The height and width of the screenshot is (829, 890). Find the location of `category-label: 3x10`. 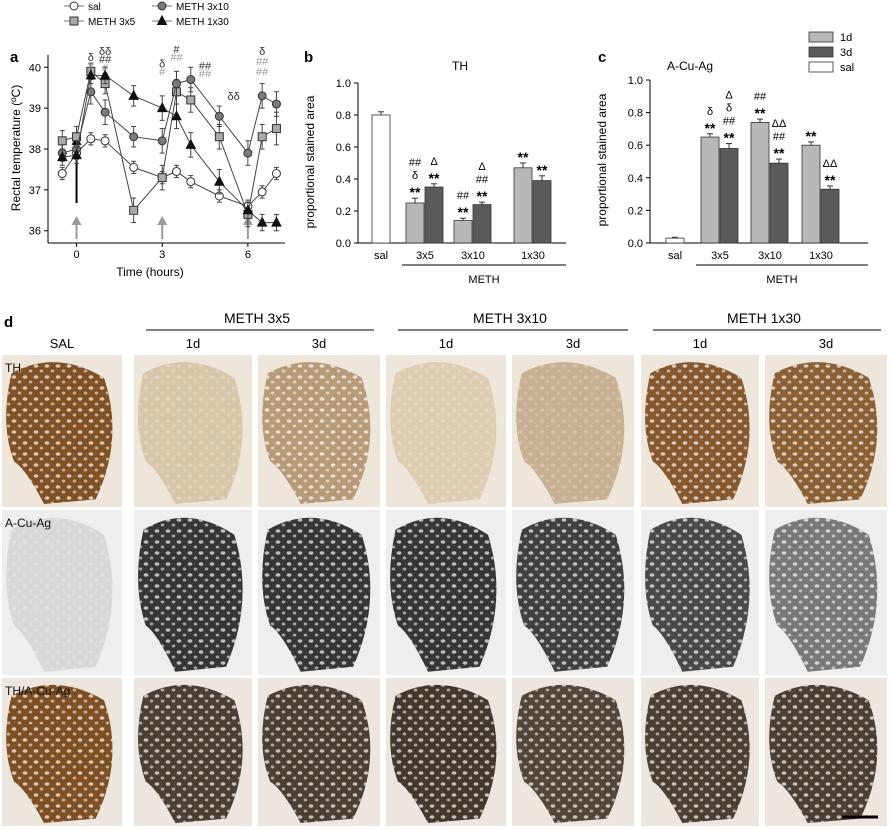

category-label: 3x10 is located at coordinates (770, 256).